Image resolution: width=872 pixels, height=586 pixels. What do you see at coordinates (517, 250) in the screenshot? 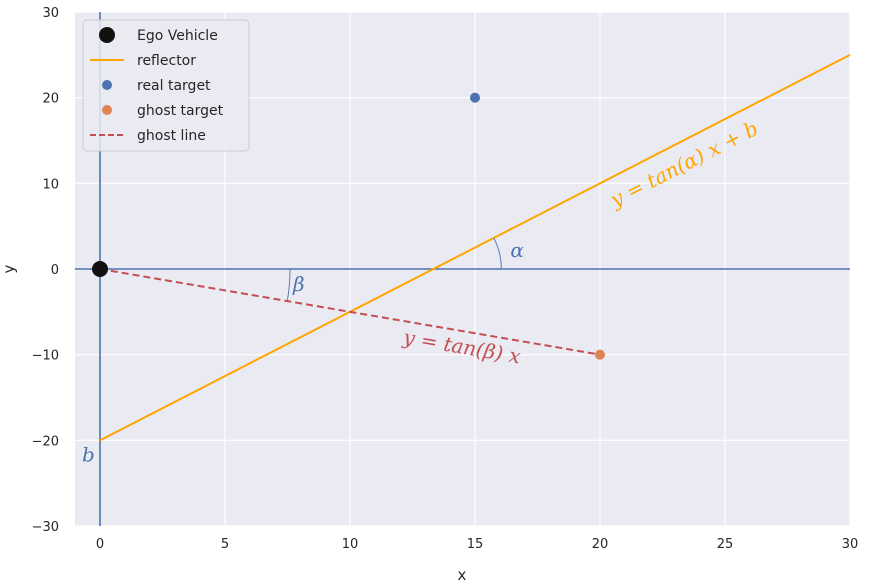
I see `alpha-label: α` at bounding box center [517, 250].